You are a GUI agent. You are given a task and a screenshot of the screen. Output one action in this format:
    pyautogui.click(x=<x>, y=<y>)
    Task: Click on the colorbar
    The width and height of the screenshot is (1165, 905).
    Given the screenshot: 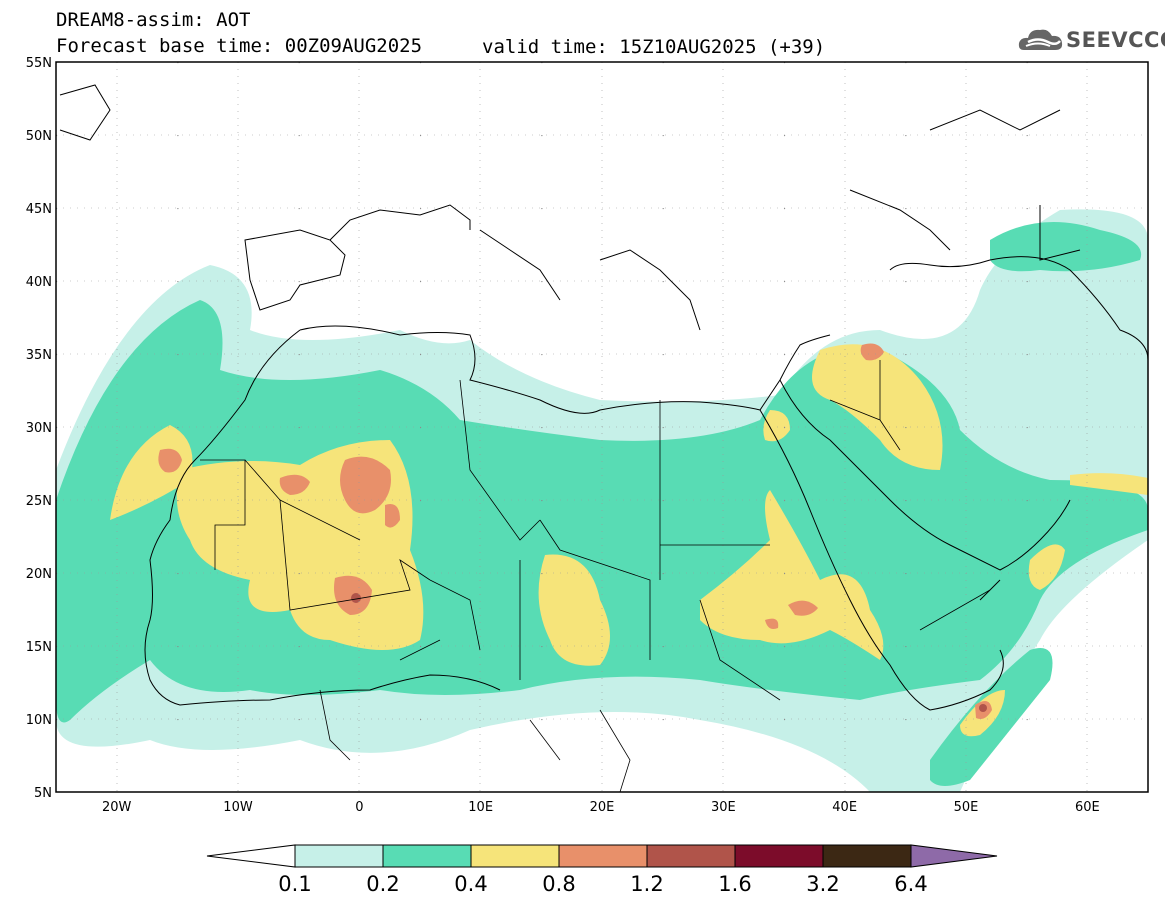 What is the action you would take?
    pyautogui.click(x=602, y=856)
    